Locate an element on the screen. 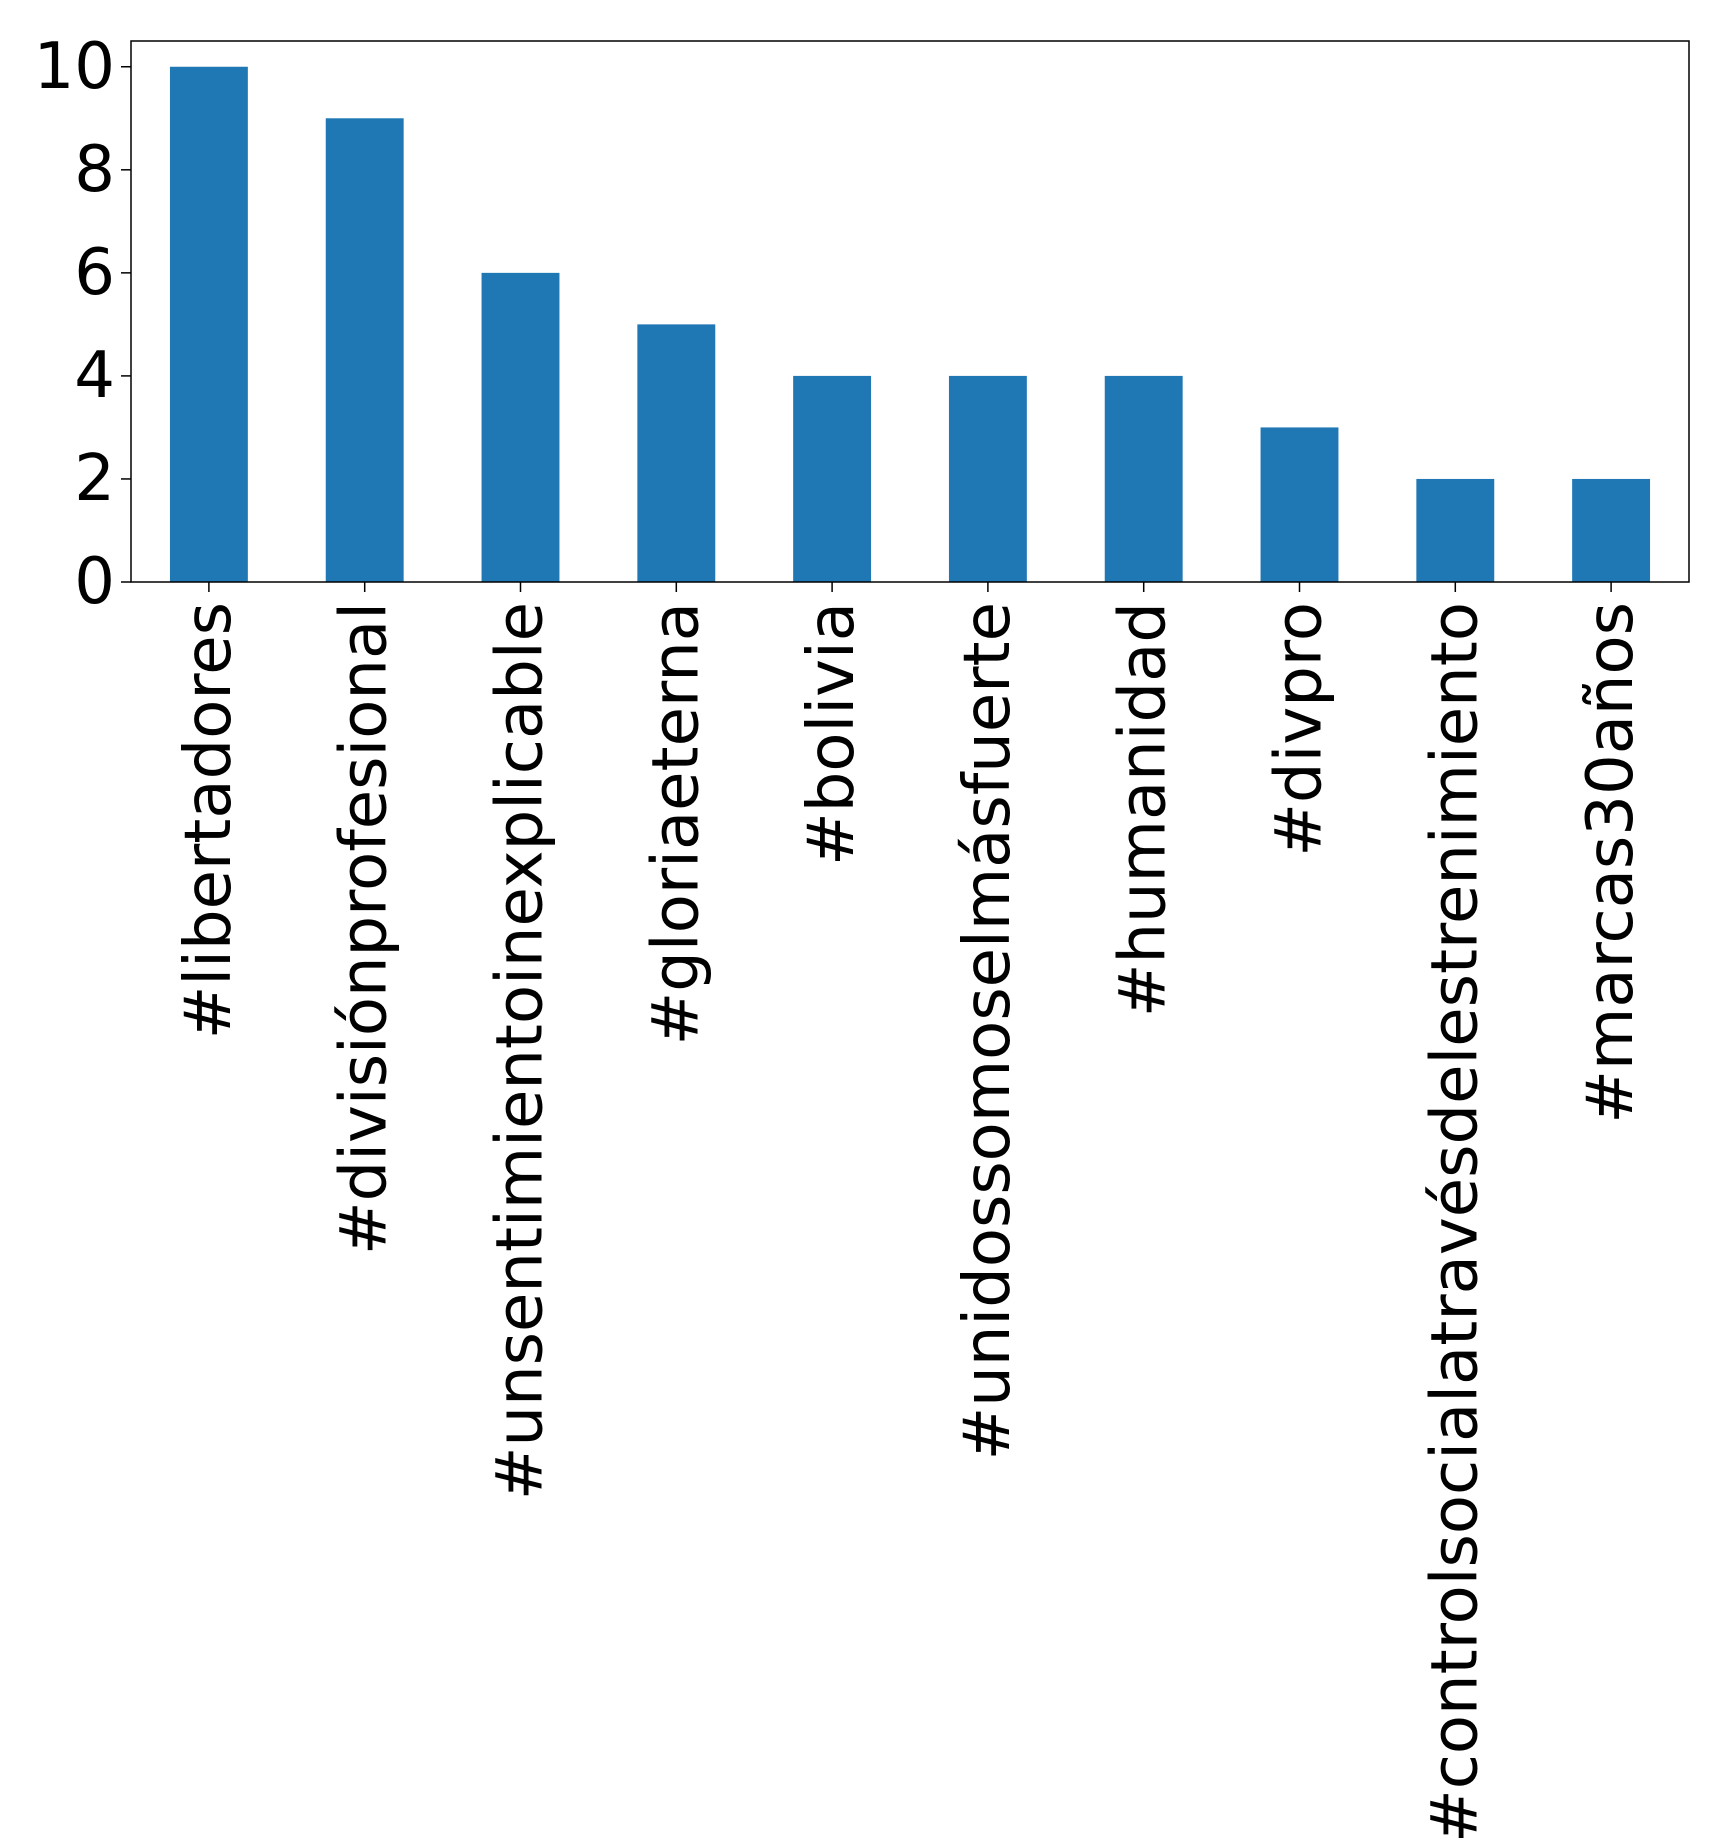 The image size is (1719, 1840). x-tick-label-5: #unidossomoselmásfuerte is located at coordinates (988, 1031).